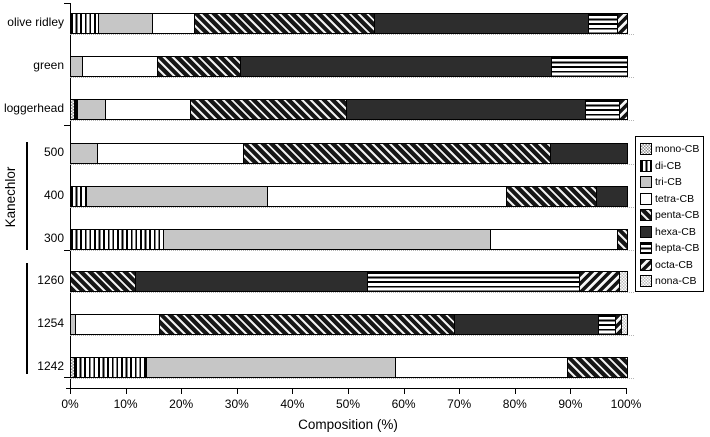  What do you see at coordinates (646, 149) in the screenshot?
I see `legend-swatch-mono-cb` at bounding box center [646, 149].